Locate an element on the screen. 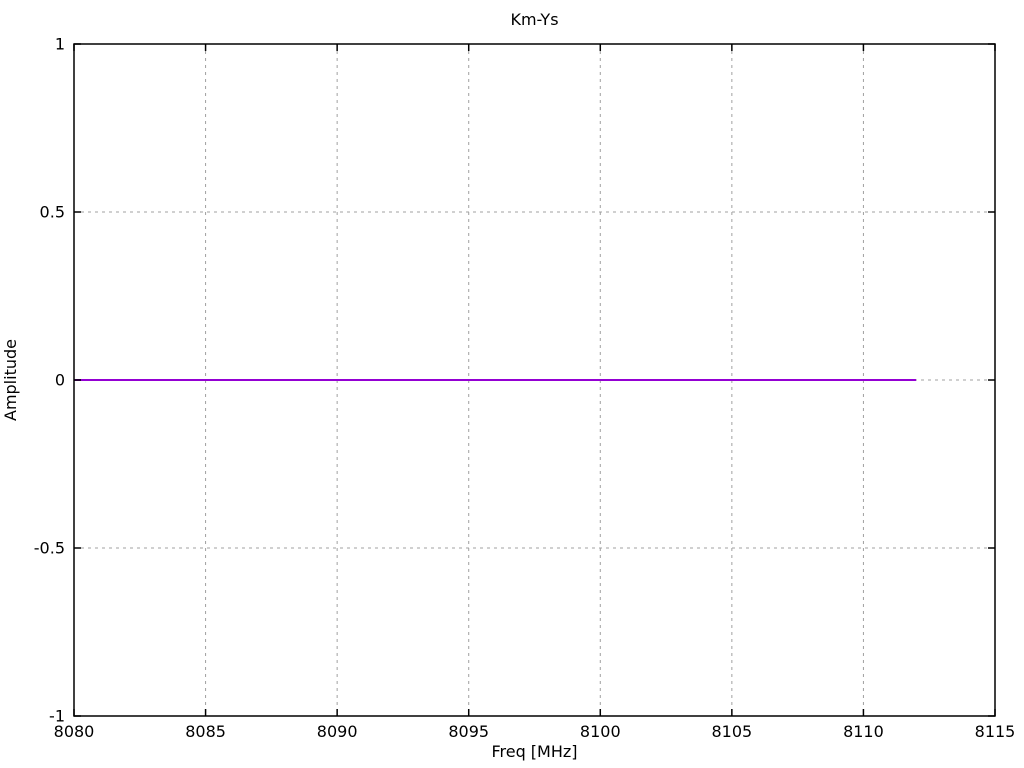 The height and width of the screenshot is (768, 1024). chart-title: Km-Ys is located at coordinates (534, 19).